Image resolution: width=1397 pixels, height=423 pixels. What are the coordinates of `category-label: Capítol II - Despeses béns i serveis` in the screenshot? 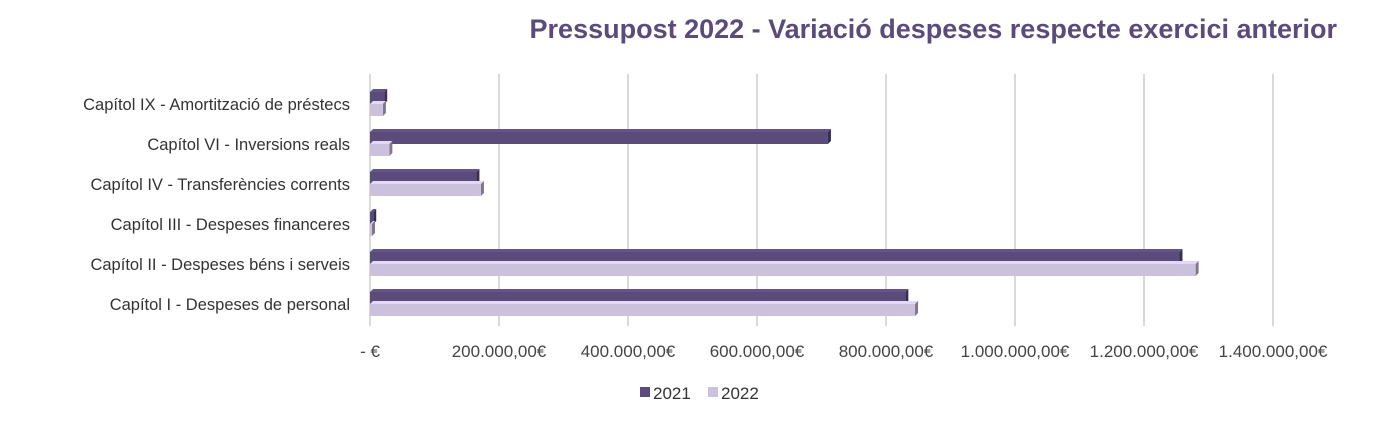 It's located at (220, 265).